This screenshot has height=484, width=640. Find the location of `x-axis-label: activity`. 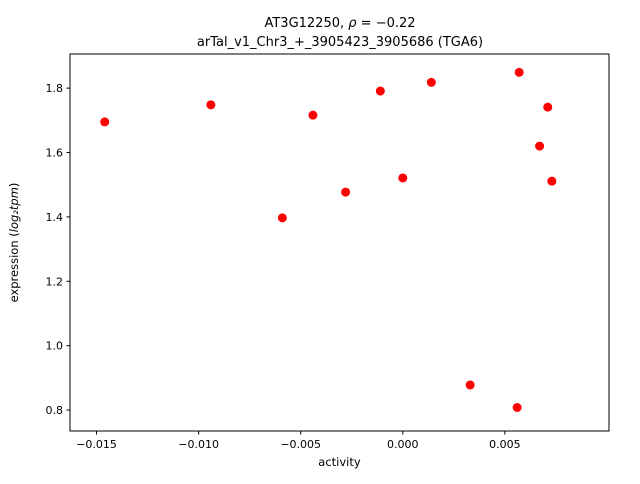

x-axis-label: activity is located at coordinates (339, 462).